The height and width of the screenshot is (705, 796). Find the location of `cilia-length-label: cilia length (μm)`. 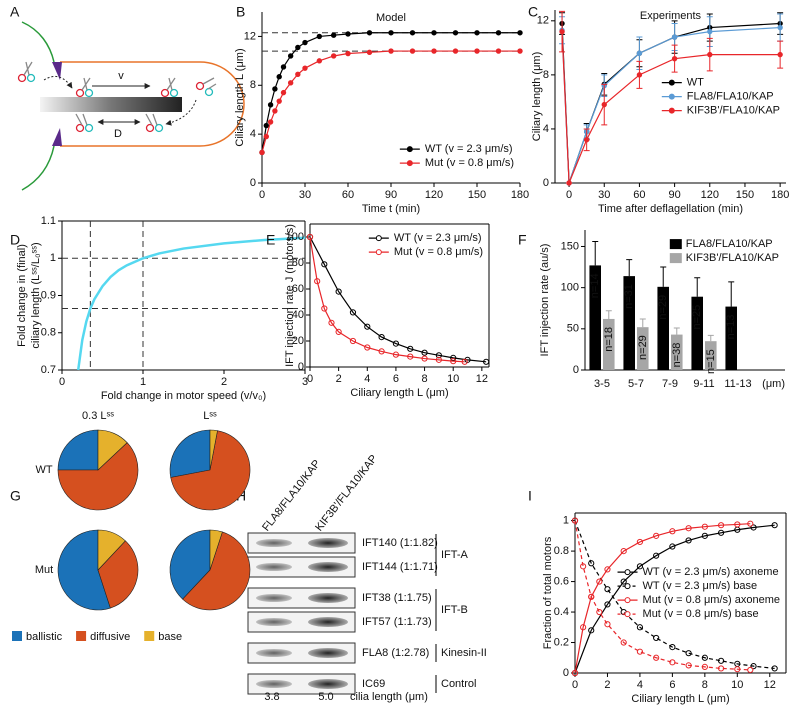

cilia-length-label: cilia length (μm) is located at coordinates (389, 697).